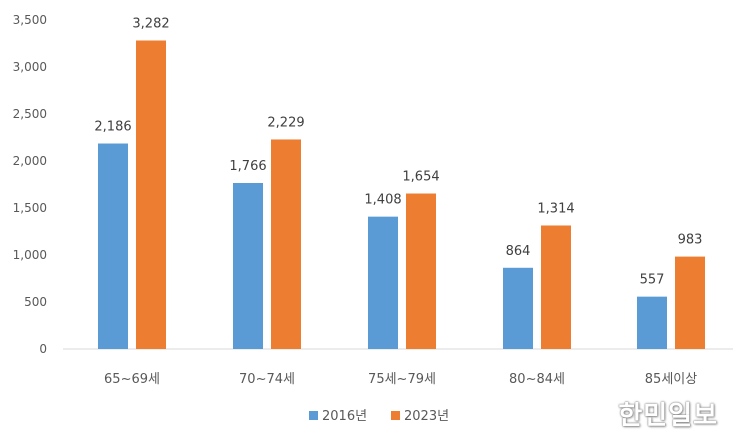 The width and height of the screenshot is (736, 446). What do you see at coordinates (247, 166) in the screenshot?
I see `data-label: 1,766` at bounding box center [247, 166].